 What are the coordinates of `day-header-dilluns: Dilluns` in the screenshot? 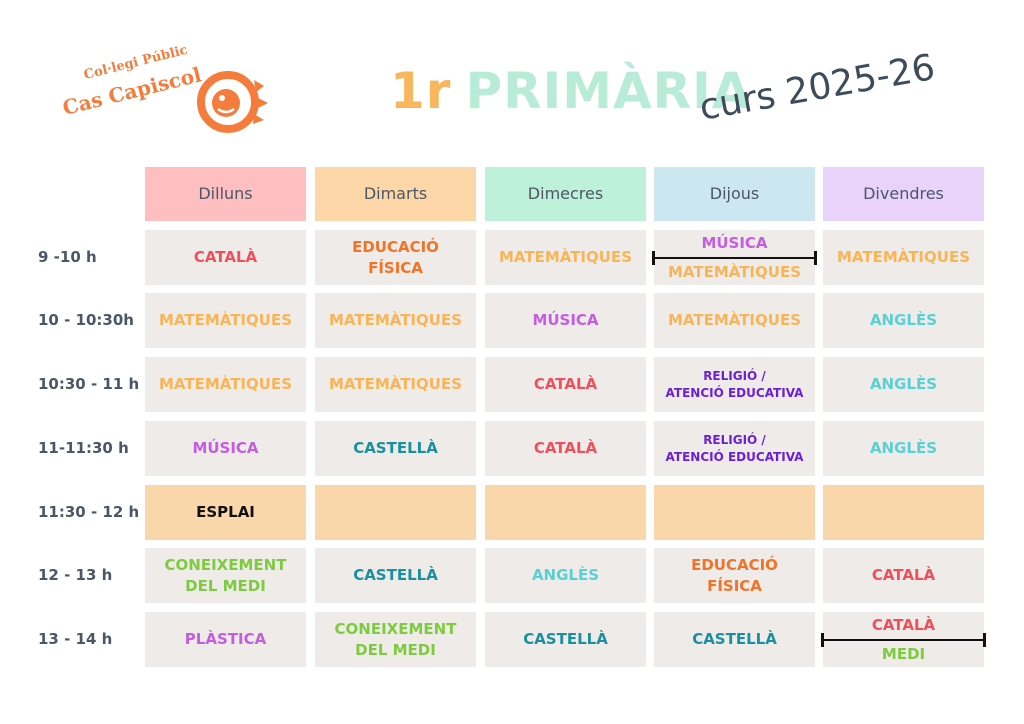 It's located at (225, 194).